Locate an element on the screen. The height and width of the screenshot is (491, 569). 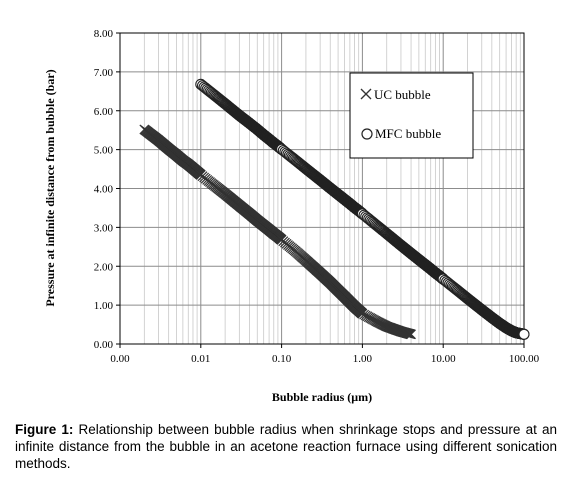
x-tick-label: 0.10 is located at coordinates (282, 359).